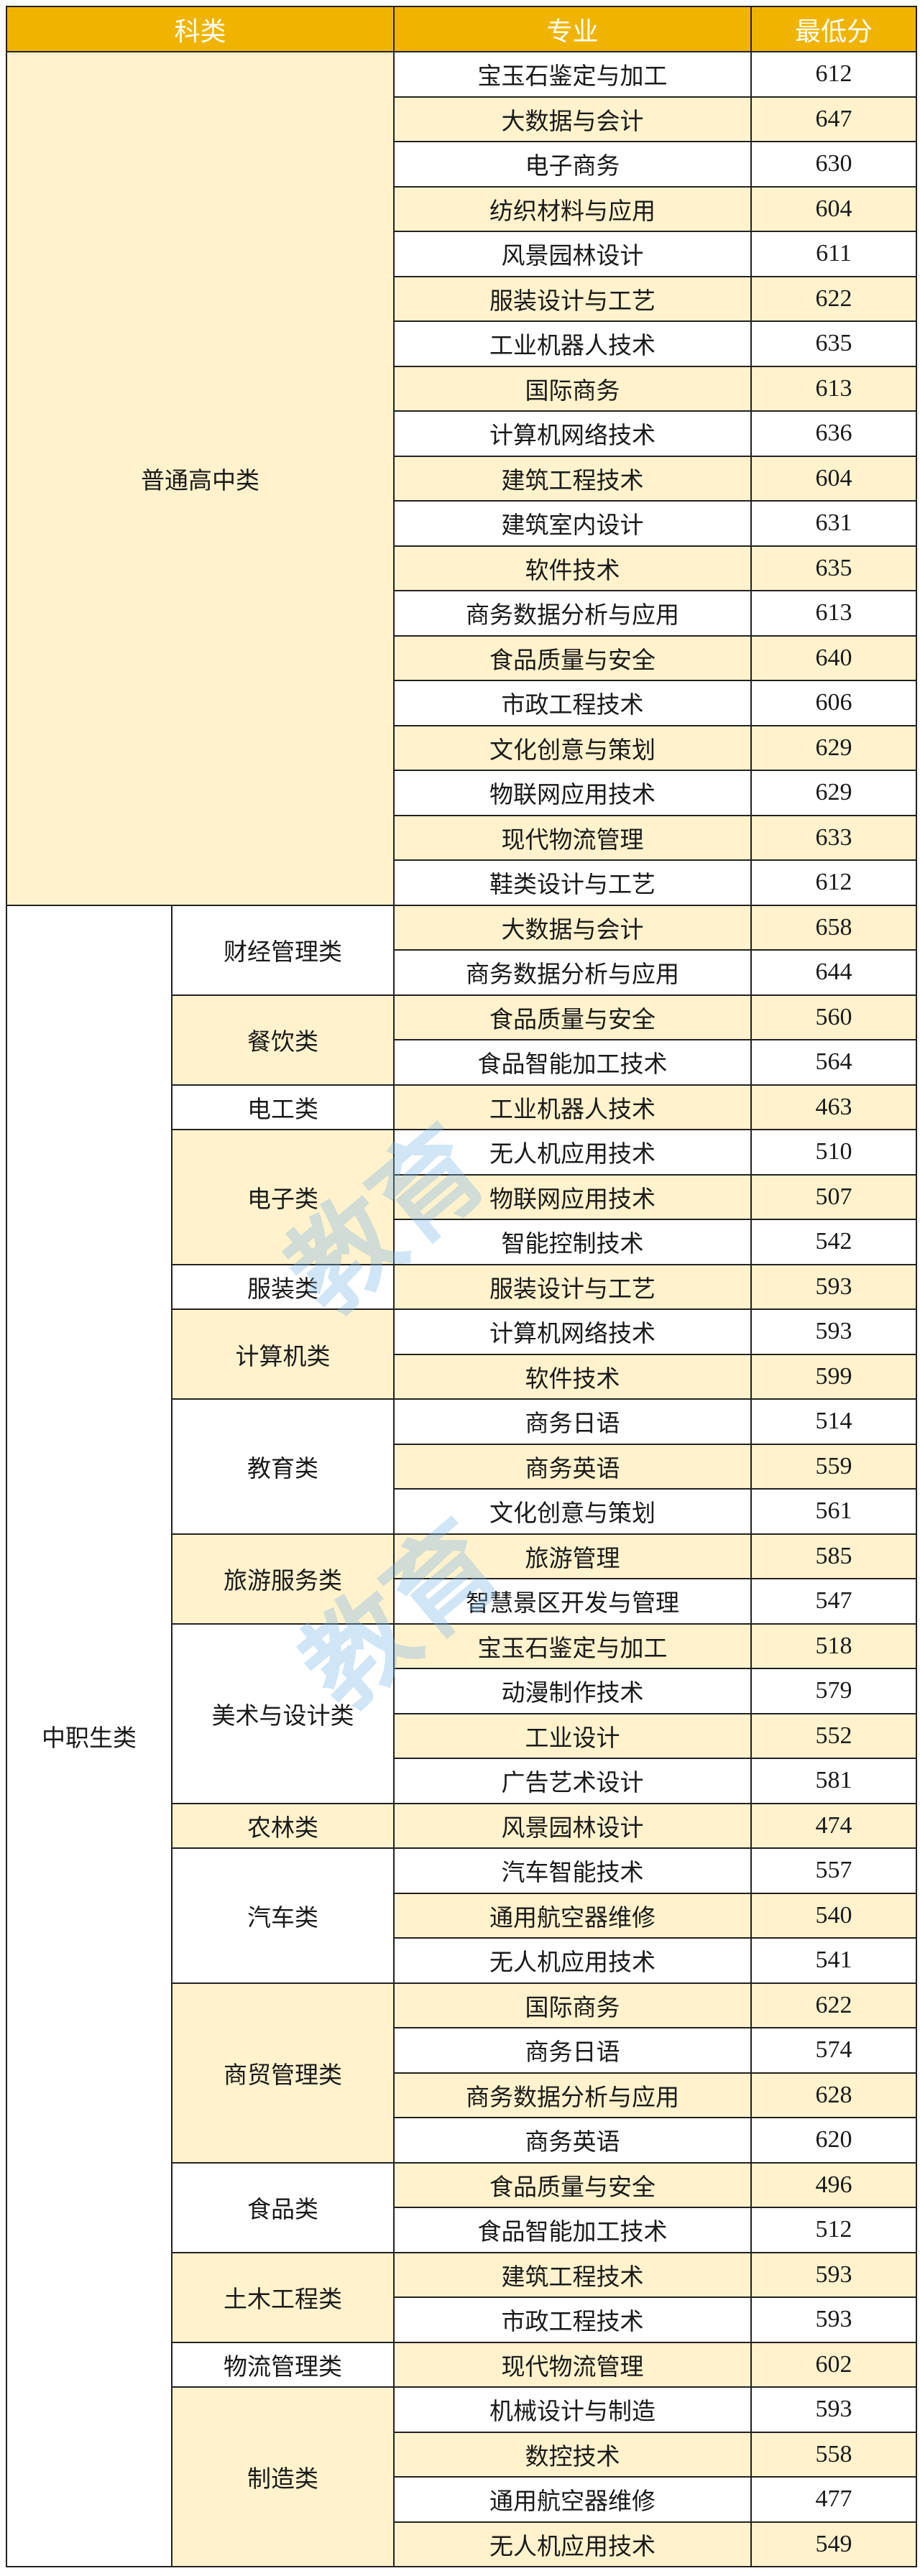 This screenshot has width=920, height=2576. I want to click on table-row: 工业机器人技术 635, so click(462, 343).